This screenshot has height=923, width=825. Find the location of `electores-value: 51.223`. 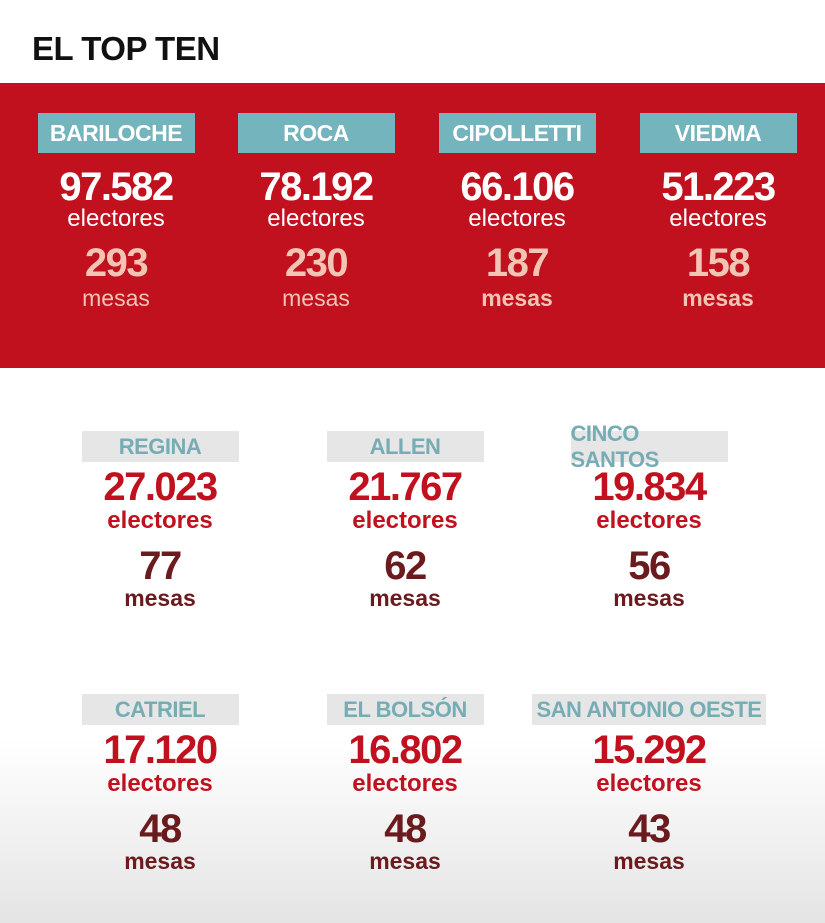

electores-value: 51.223 is located at coordinates (718, 187).